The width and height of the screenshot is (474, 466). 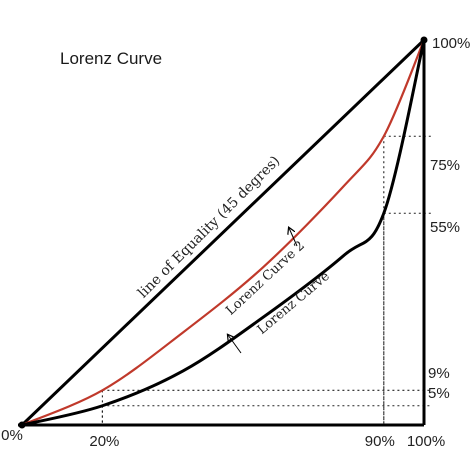 What do you see at coordinates (424, 40) in the screenshot?
I see `end-point` at bounding box center [424, 40].